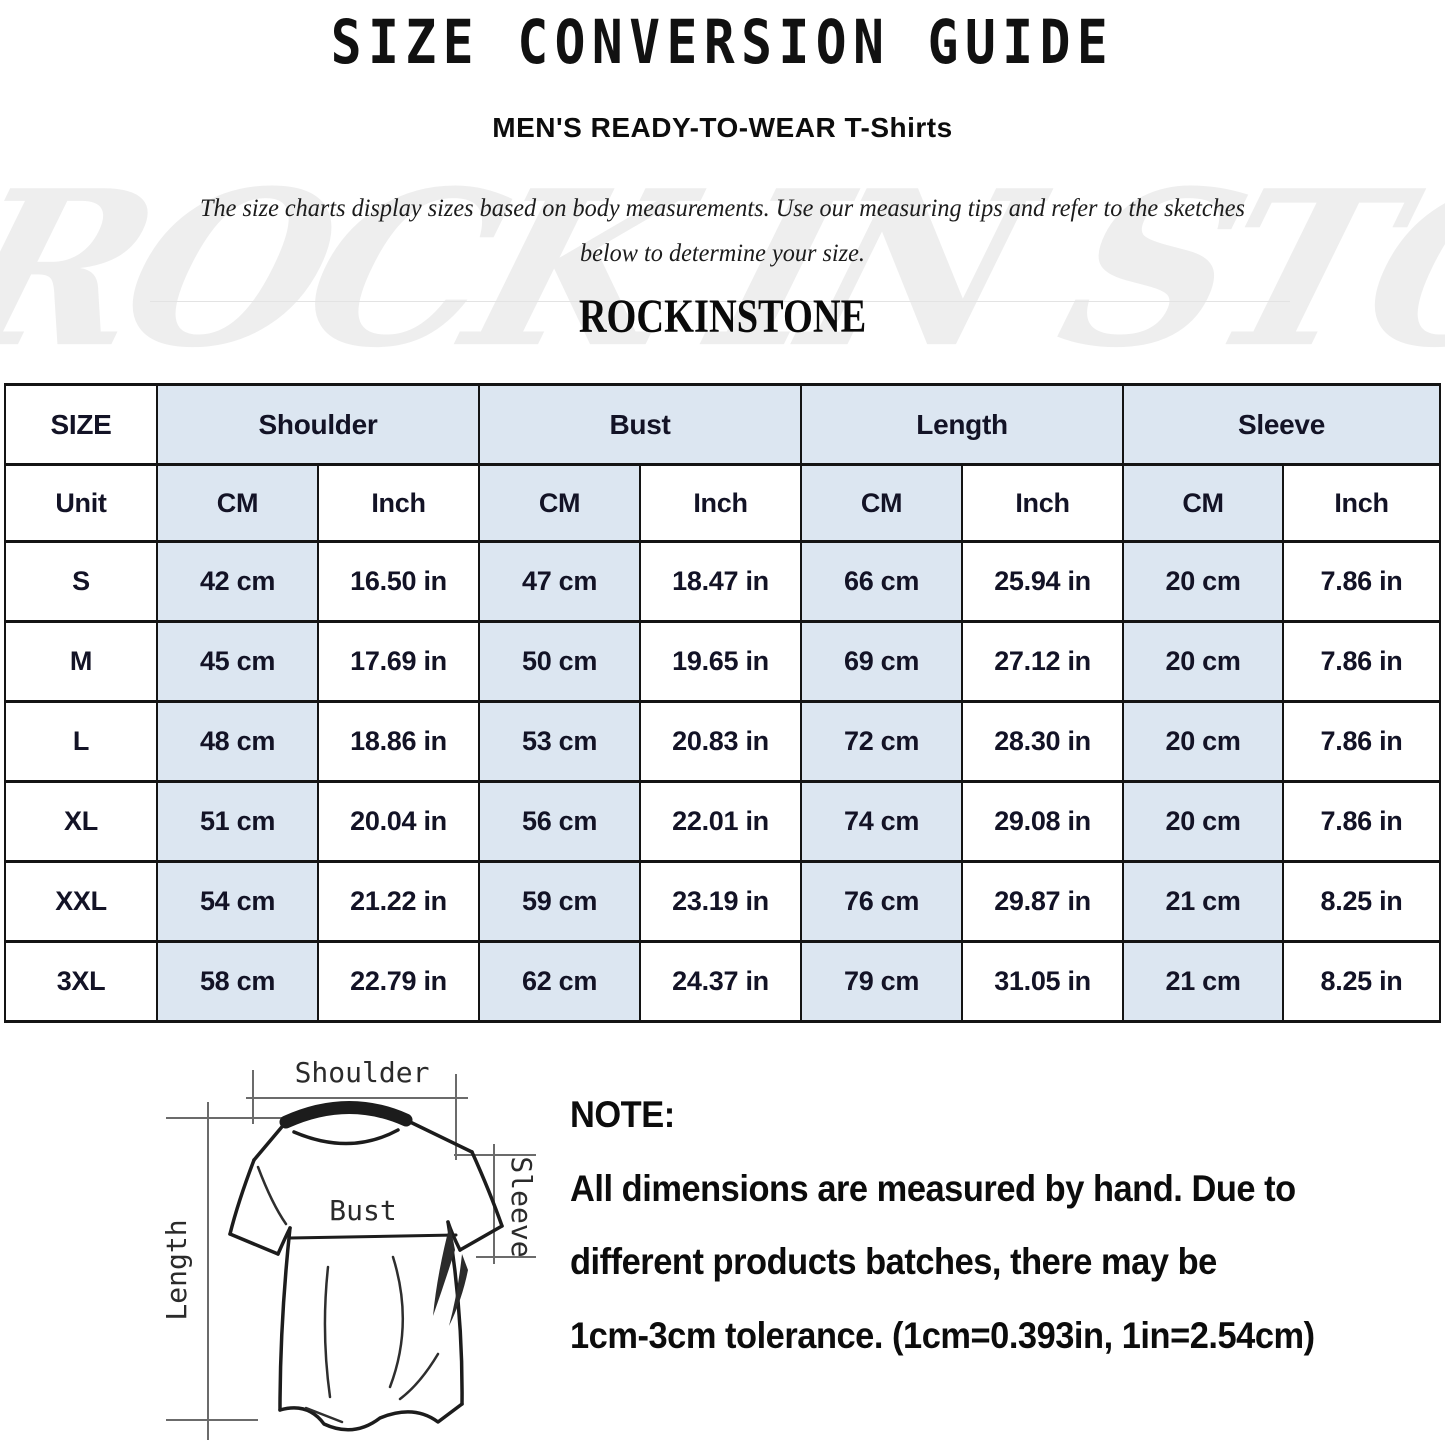 Image resolution: width=1445 pixels, height=1445 pixels. Describe the element at coordinates (560, 821) in the screenshot. I see `bust-cm-cell: 56 cm` at that location.